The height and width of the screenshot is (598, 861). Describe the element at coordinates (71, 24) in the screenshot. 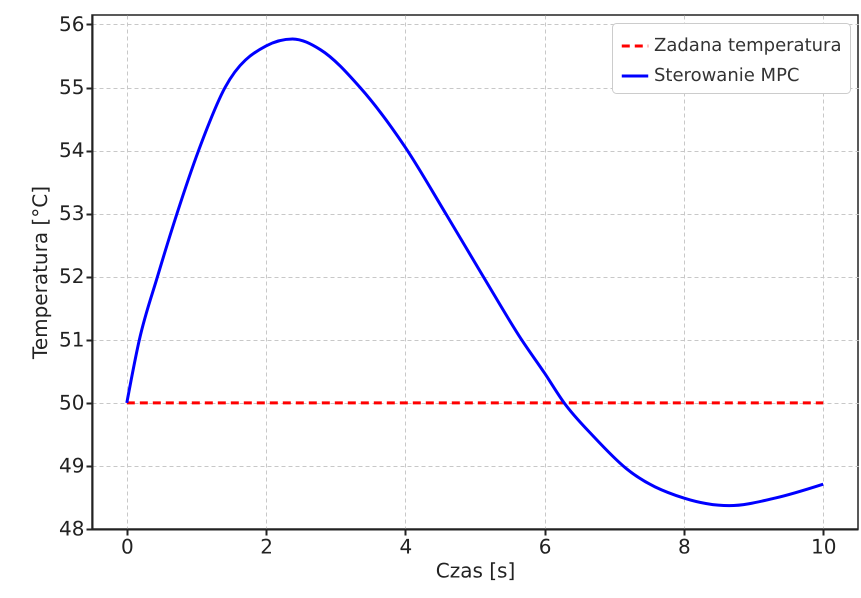

I see `y-tick-label: 56` at that location.